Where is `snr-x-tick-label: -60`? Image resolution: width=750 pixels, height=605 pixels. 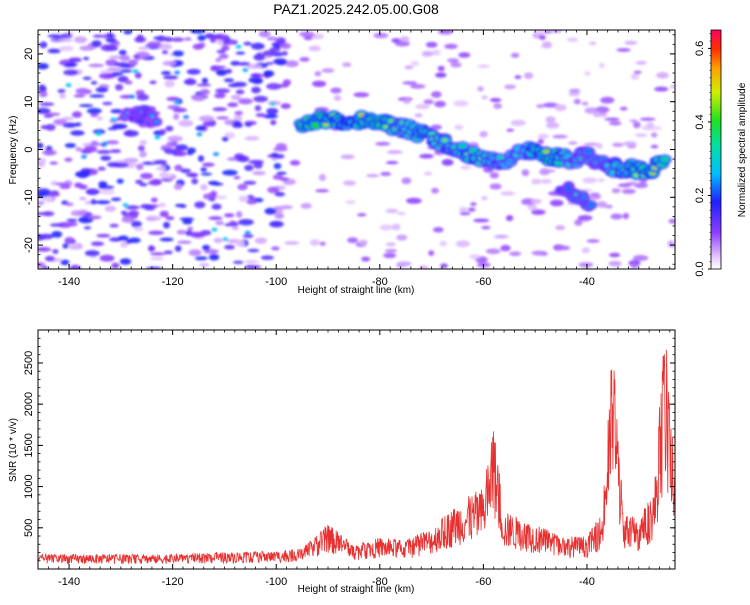
snr-x-tick-label: -60 is located at coordinates (483, 582).